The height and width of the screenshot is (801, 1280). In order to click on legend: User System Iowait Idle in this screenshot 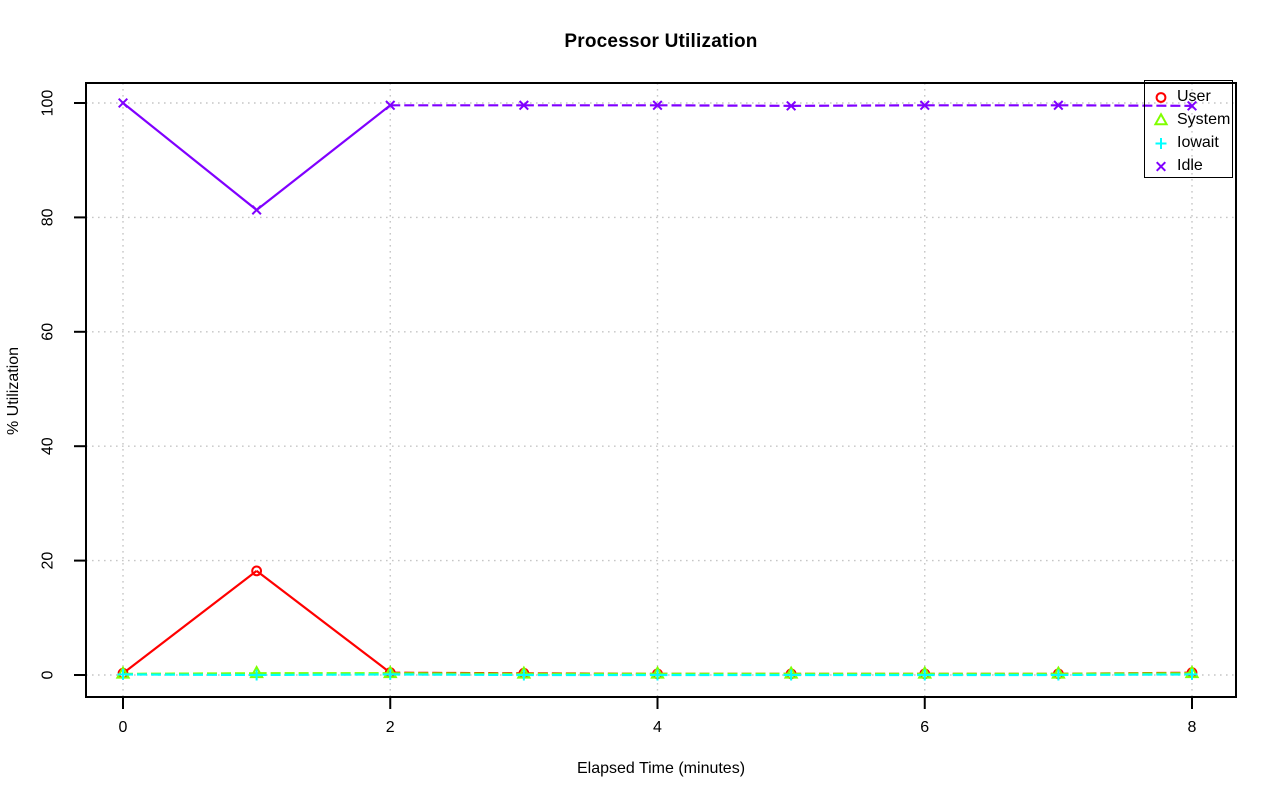, I will do `click(1188, 129)`.